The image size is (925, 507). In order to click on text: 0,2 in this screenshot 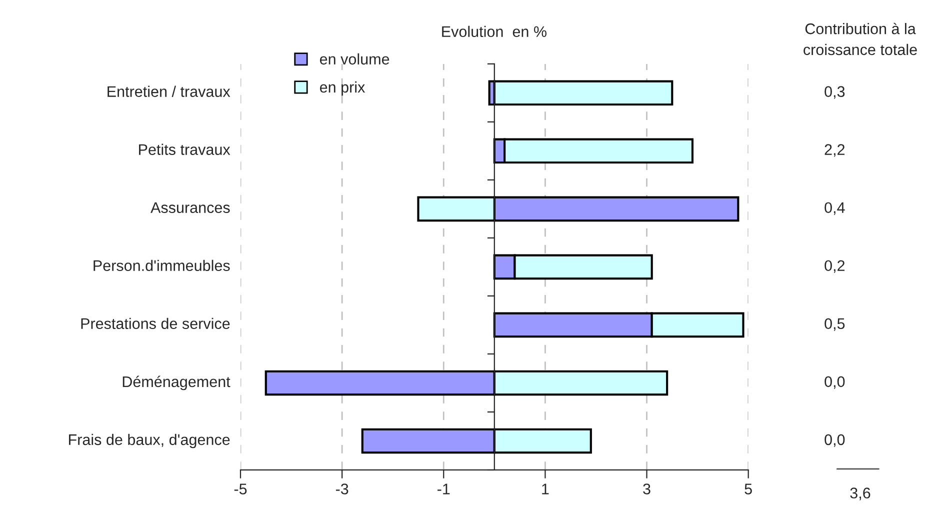, I will do `click(834, 266)`.